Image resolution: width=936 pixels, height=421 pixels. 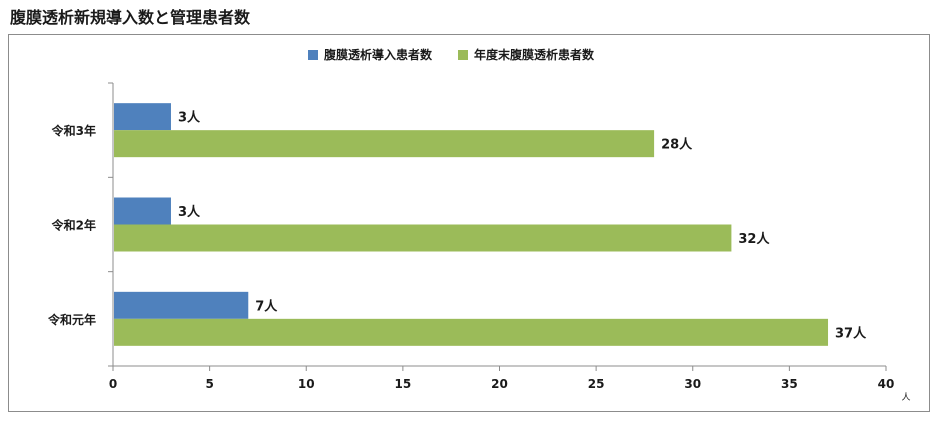 I want to click on x-tick-label: 5, so click(x=209, y=384).